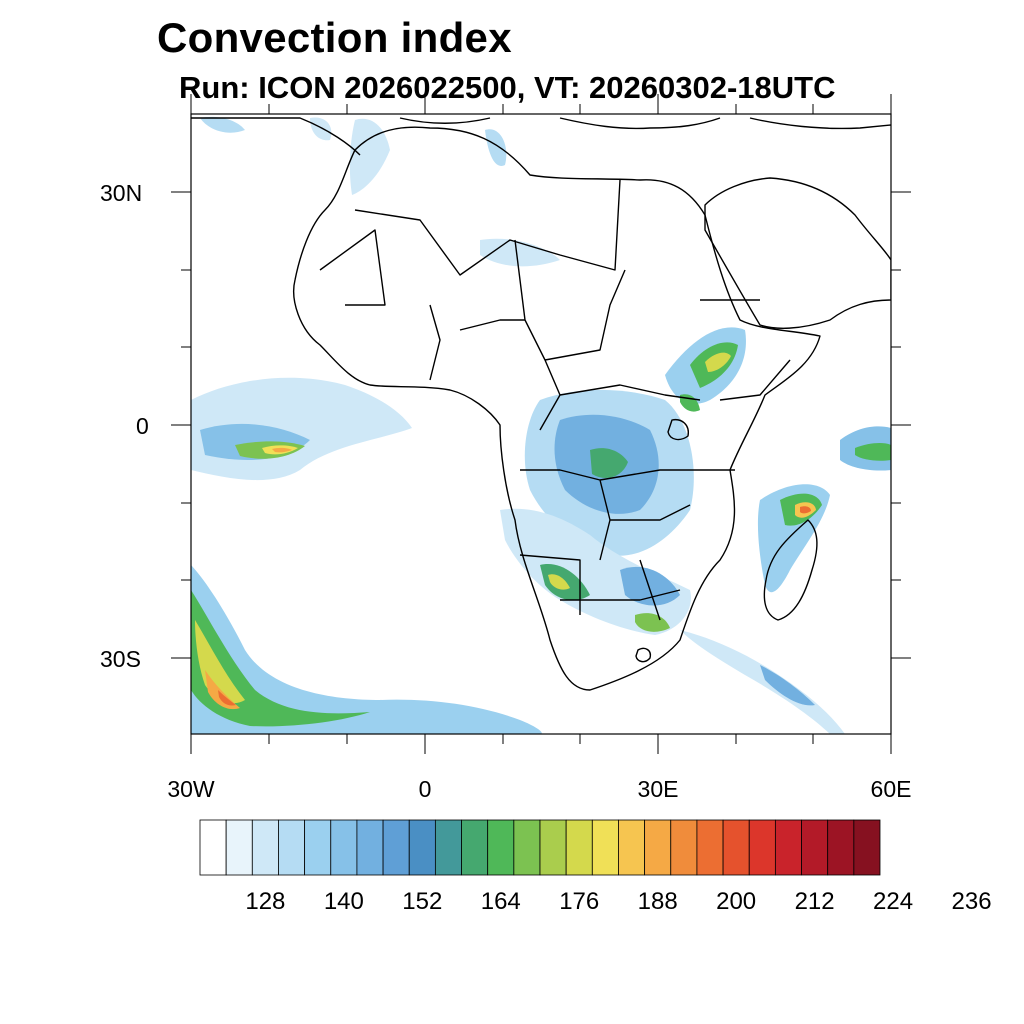 The height and width of the screenshot is (1024, 1024). Describe the element at coordinates (814, 901) in the screenshot. I see `colorbar-label: 212` at that location.